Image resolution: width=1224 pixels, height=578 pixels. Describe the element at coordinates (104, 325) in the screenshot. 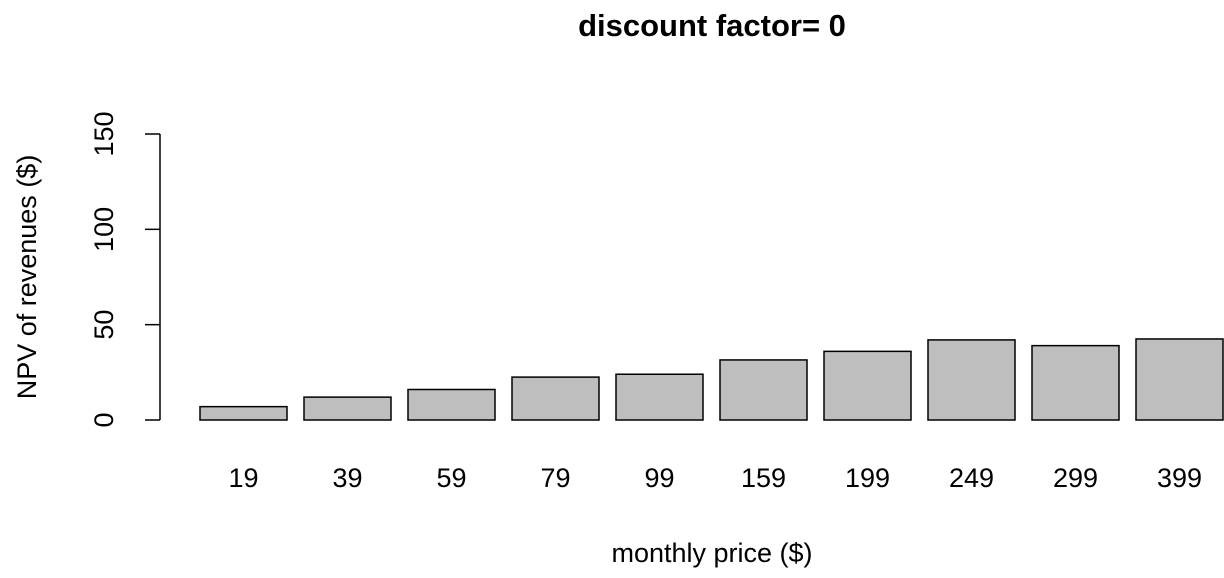

I see `y-tick-label: 50` at that location.